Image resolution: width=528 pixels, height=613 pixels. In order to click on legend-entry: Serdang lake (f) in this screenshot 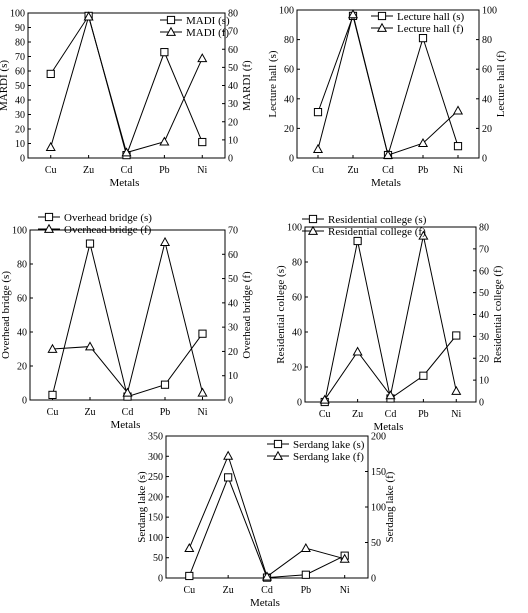, I will do `click(328, 457)`.